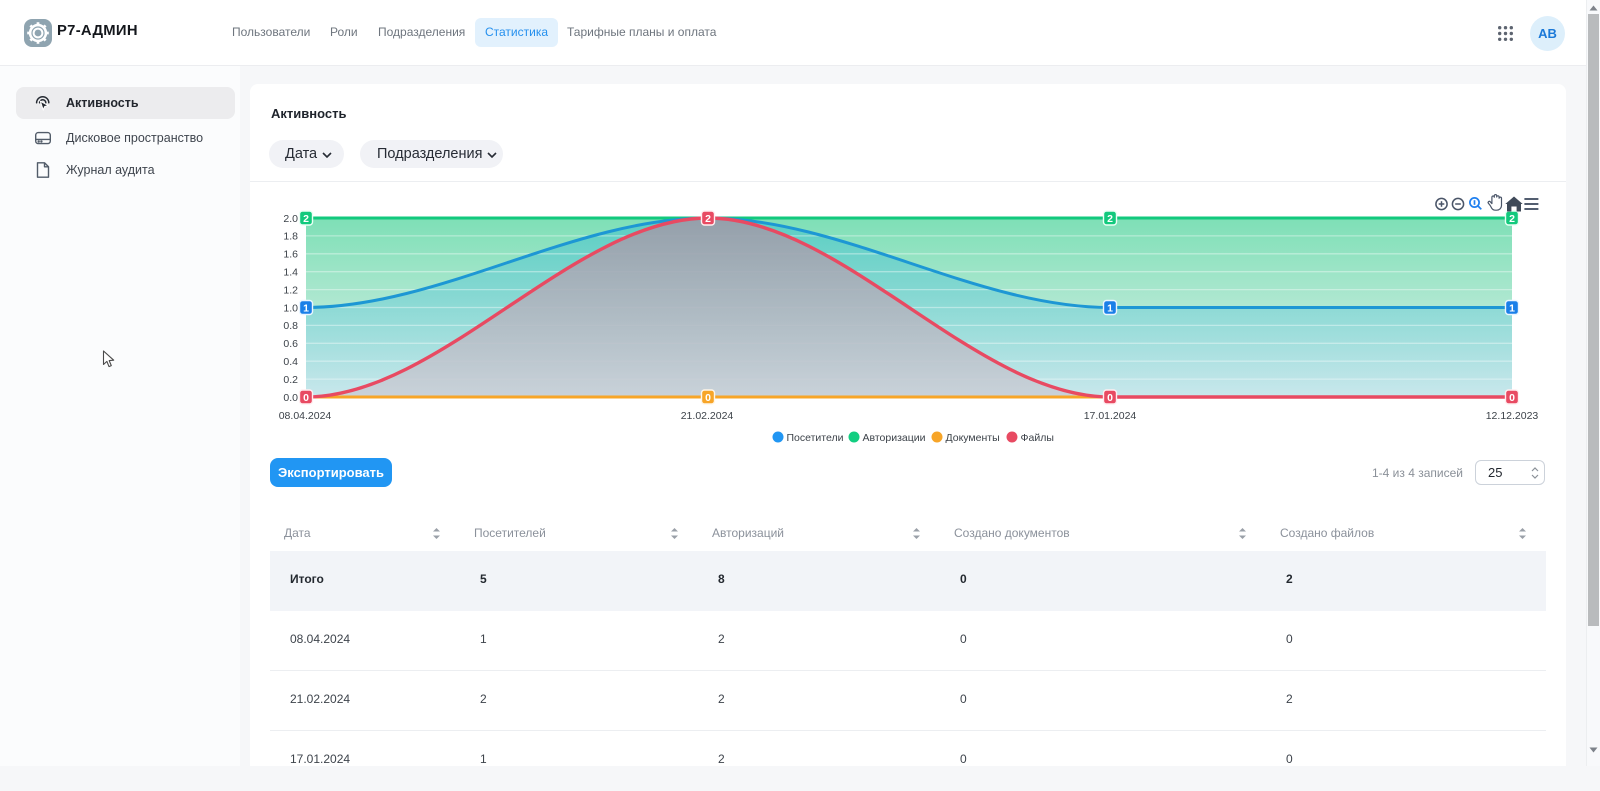 The height and width of the screenshot is (791, 1600). What do you see at coordinates (290, 380) in the screenshot?
I see `svg-text: 0.2` at bounding box center [290, 380].